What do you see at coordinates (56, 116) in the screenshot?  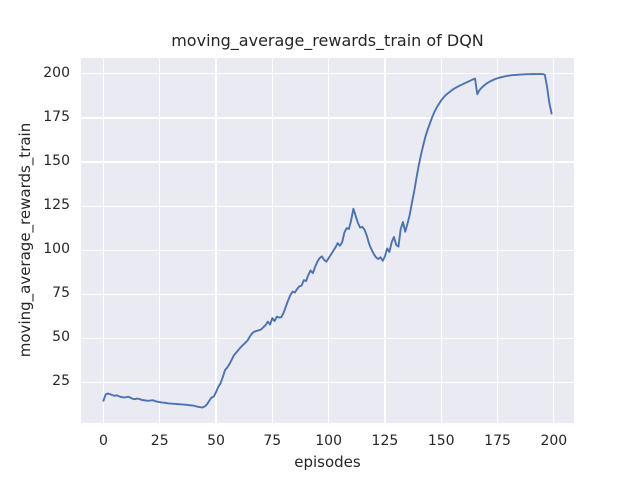 I see `y-tick-label: 175` at bounding box center [56, 116].